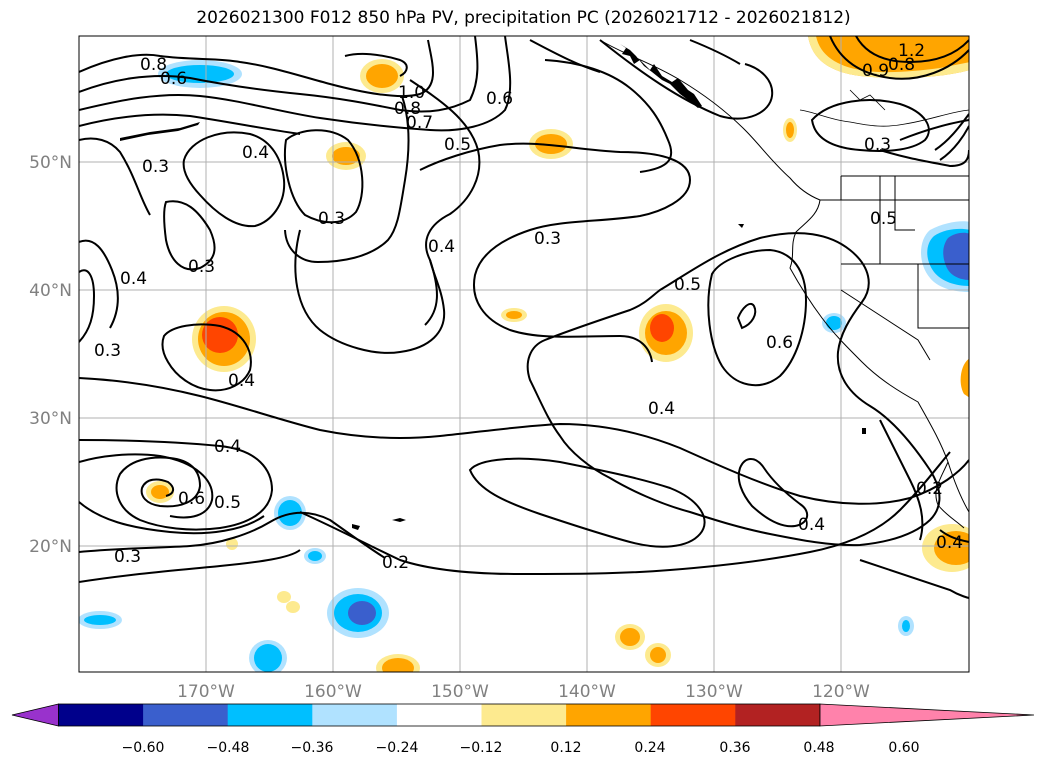 The image size is (1047, 765). I want to click on colorbar-tick-label: −0.60, so click(143, 748).